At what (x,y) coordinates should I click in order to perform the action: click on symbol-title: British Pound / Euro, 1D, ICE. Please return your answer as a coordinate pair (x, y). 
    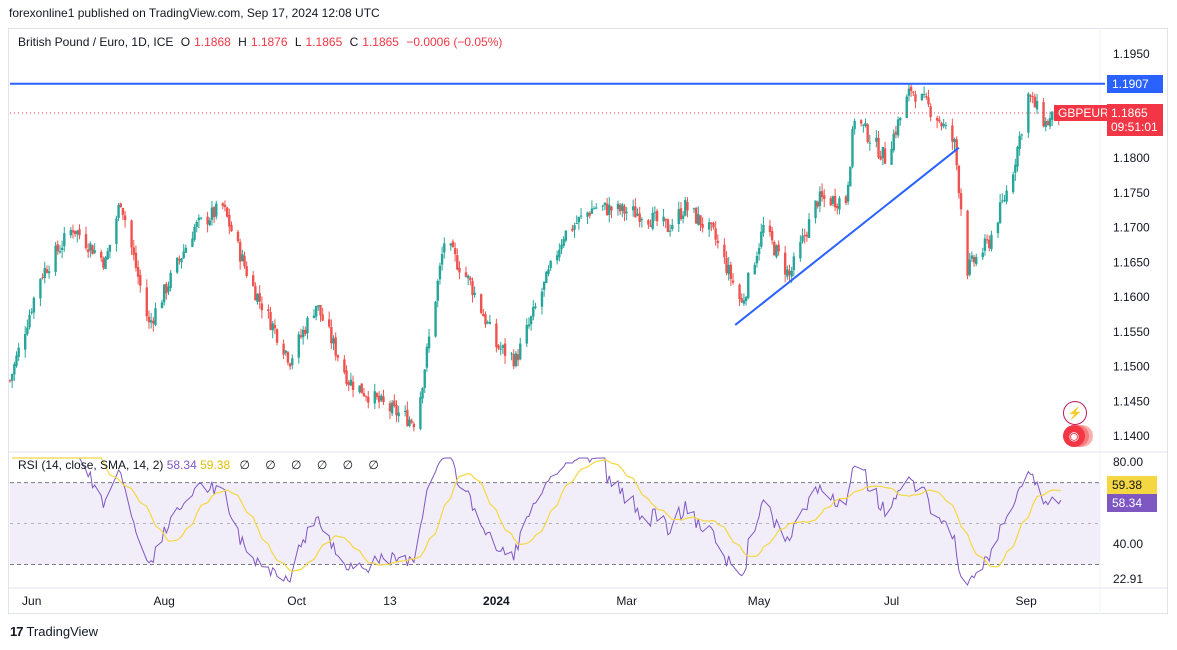
    Looking at the image, I should click on (96, 42).